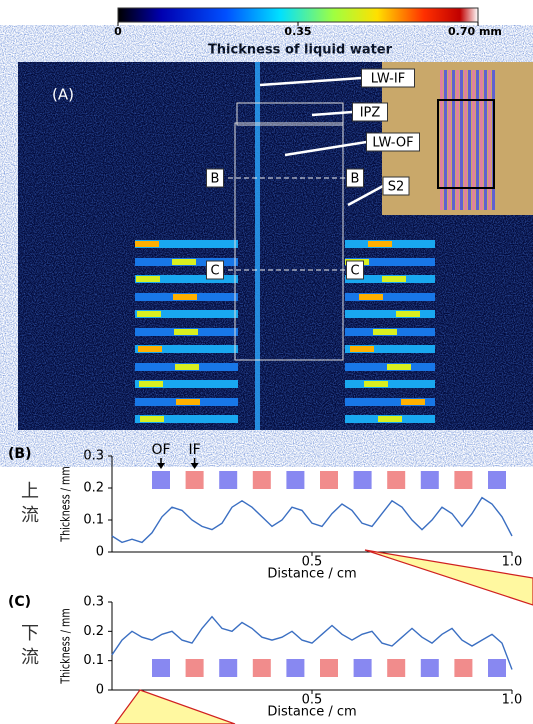 This screenshot has width=533, height=724. I want to click on colorbar-title: Thickness of liquid water, so click(300, 50).